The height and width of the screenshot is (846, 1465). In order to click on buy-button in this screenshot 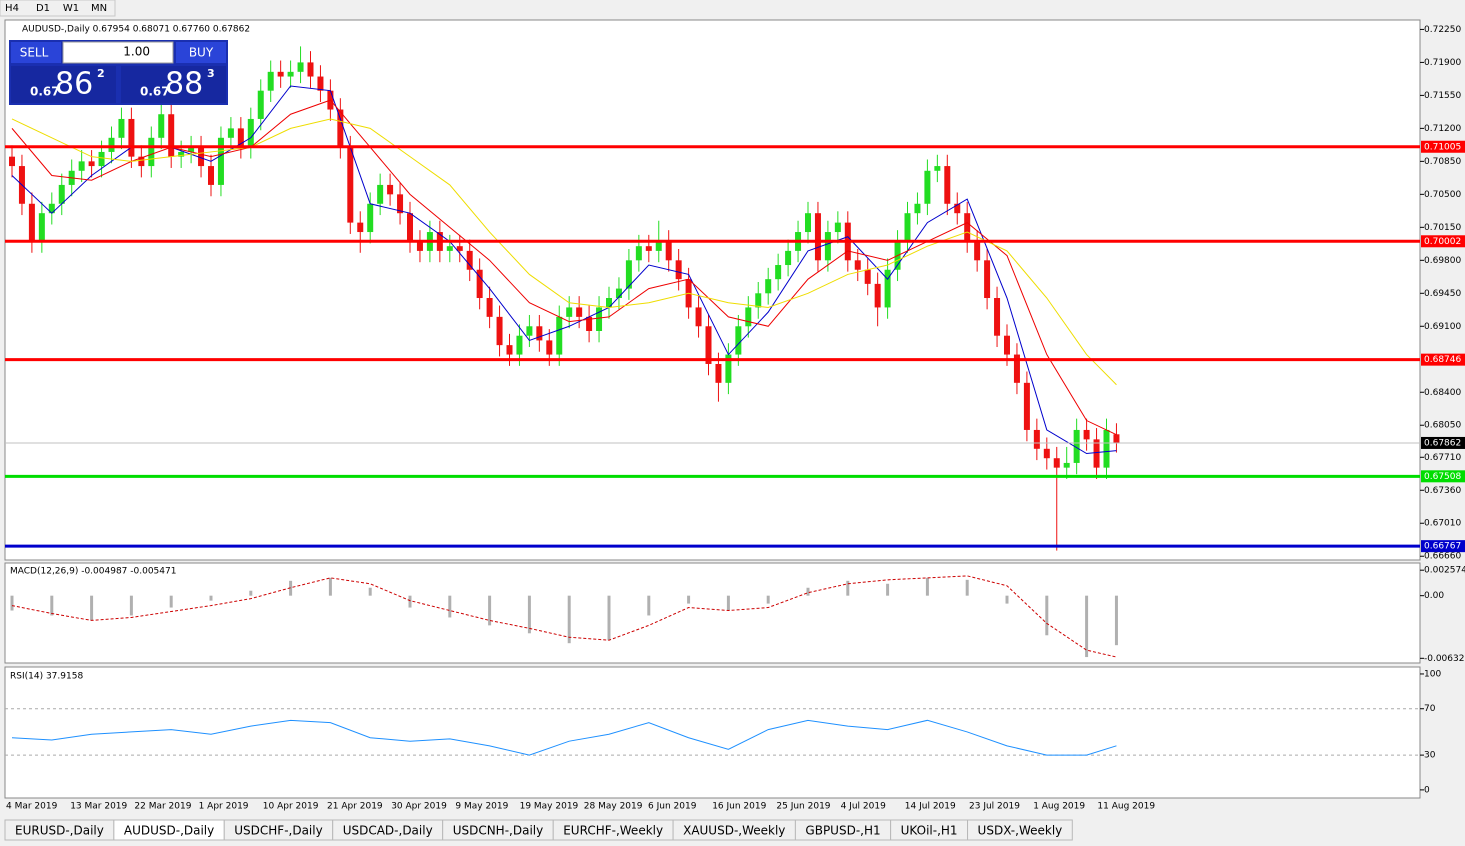, I will do `click(201, 52)`.